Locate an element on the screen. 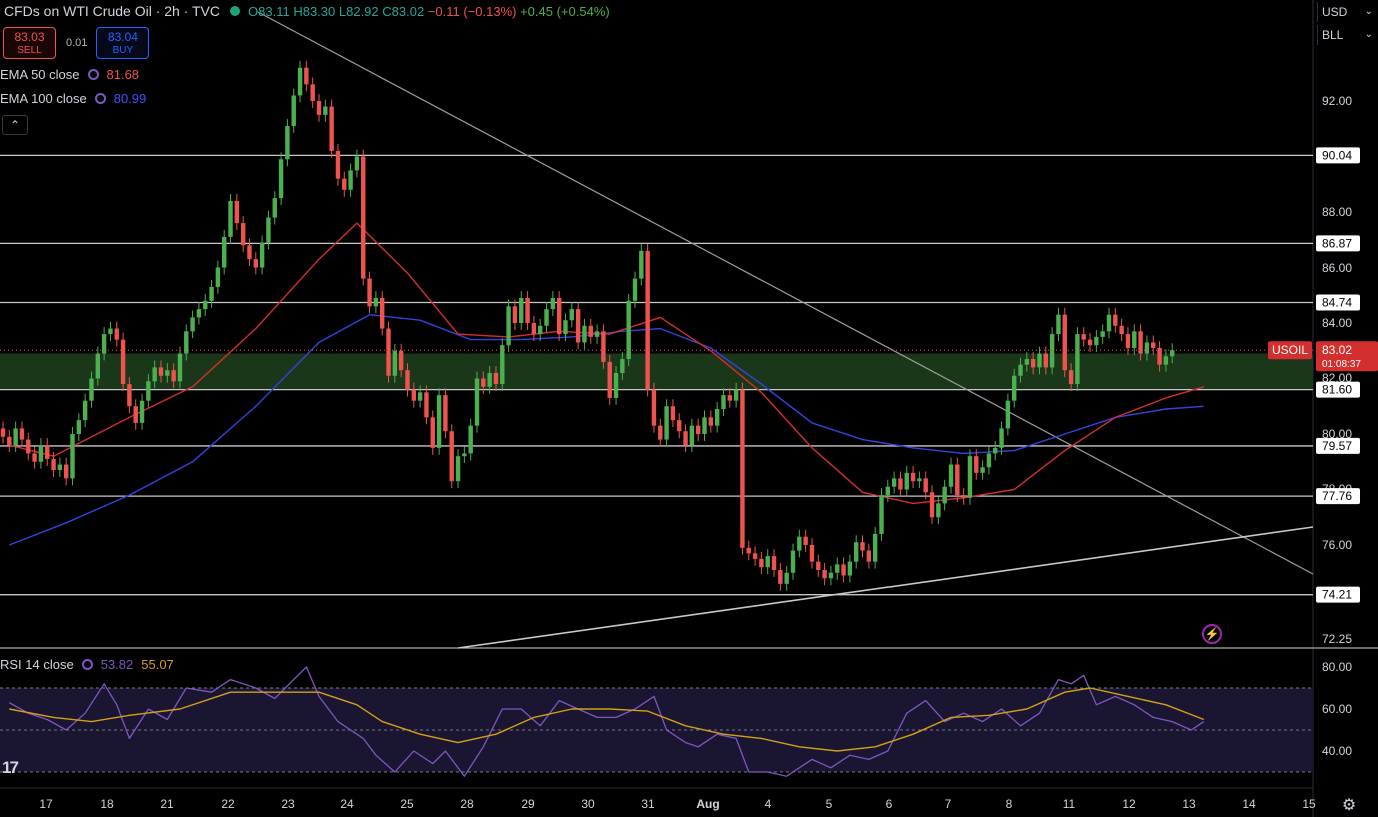 This screenshot has height=817, width=1378. level-label: 81.60 is located at coordinates (1337, 390).